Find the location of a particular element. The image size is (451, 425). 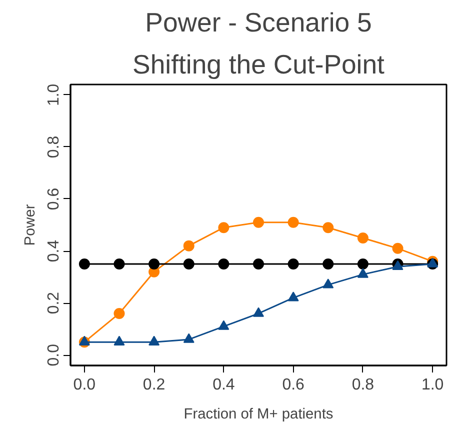

chart-title: Power - Scenario 5 is located at coordinates (258, 23).